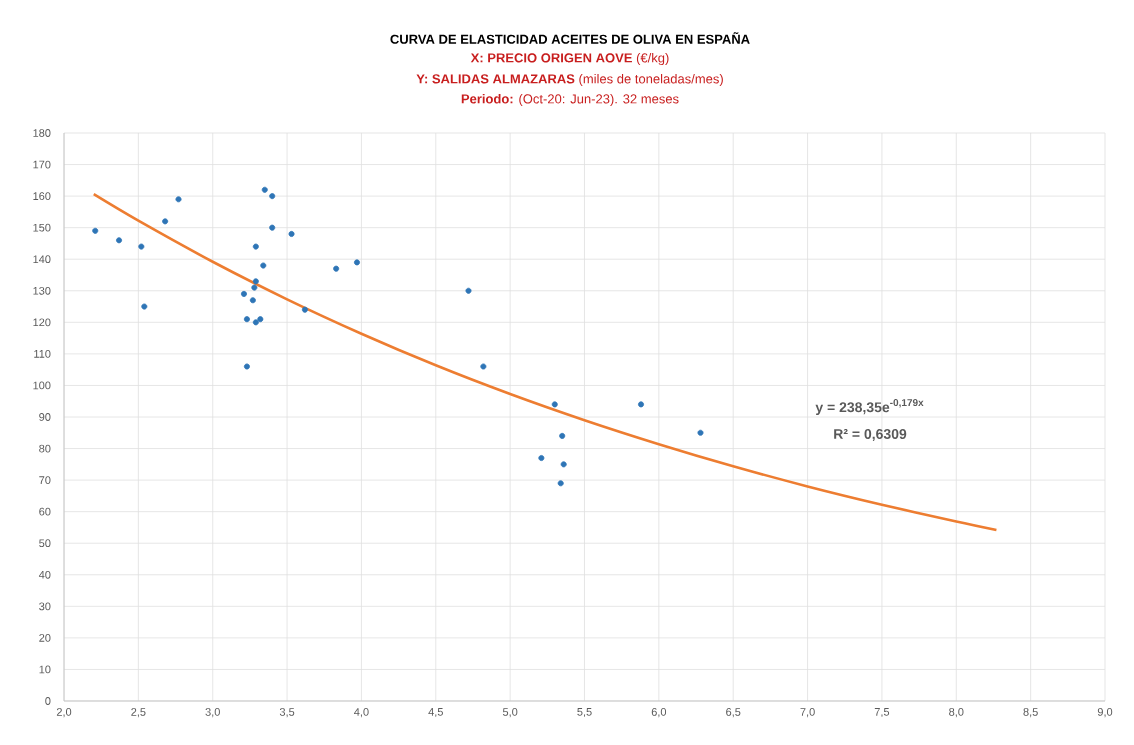  What do you see at coordinates (569, 80) in the screenshot?
I see `text: Y: SALIDAS ALMAZARAS (miles de toneladas/mes)` at bounding box center [569, 80].